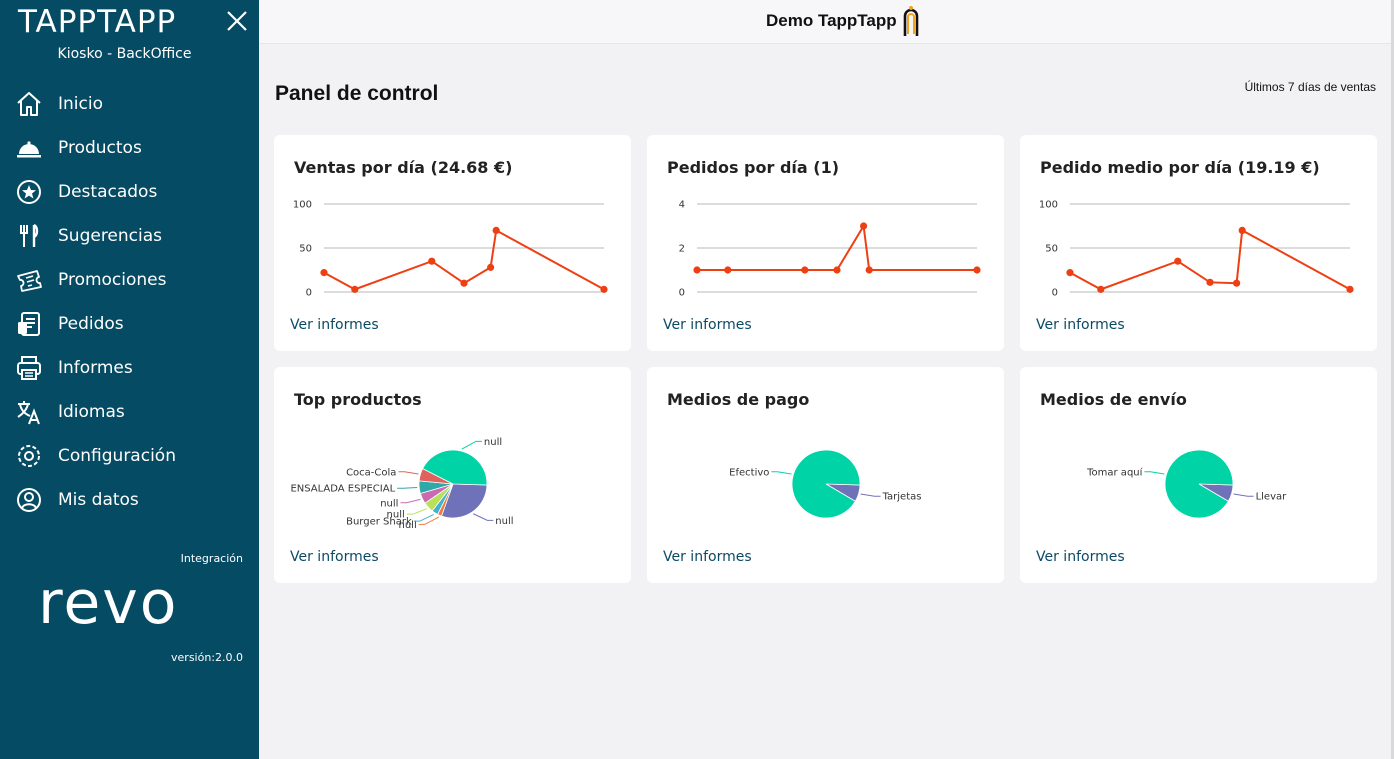 This screenshot has width=1394, height=759. Describe the element at coordinates (357, 93) in the screenshot. I see `page-title: Panel de control` at that location.